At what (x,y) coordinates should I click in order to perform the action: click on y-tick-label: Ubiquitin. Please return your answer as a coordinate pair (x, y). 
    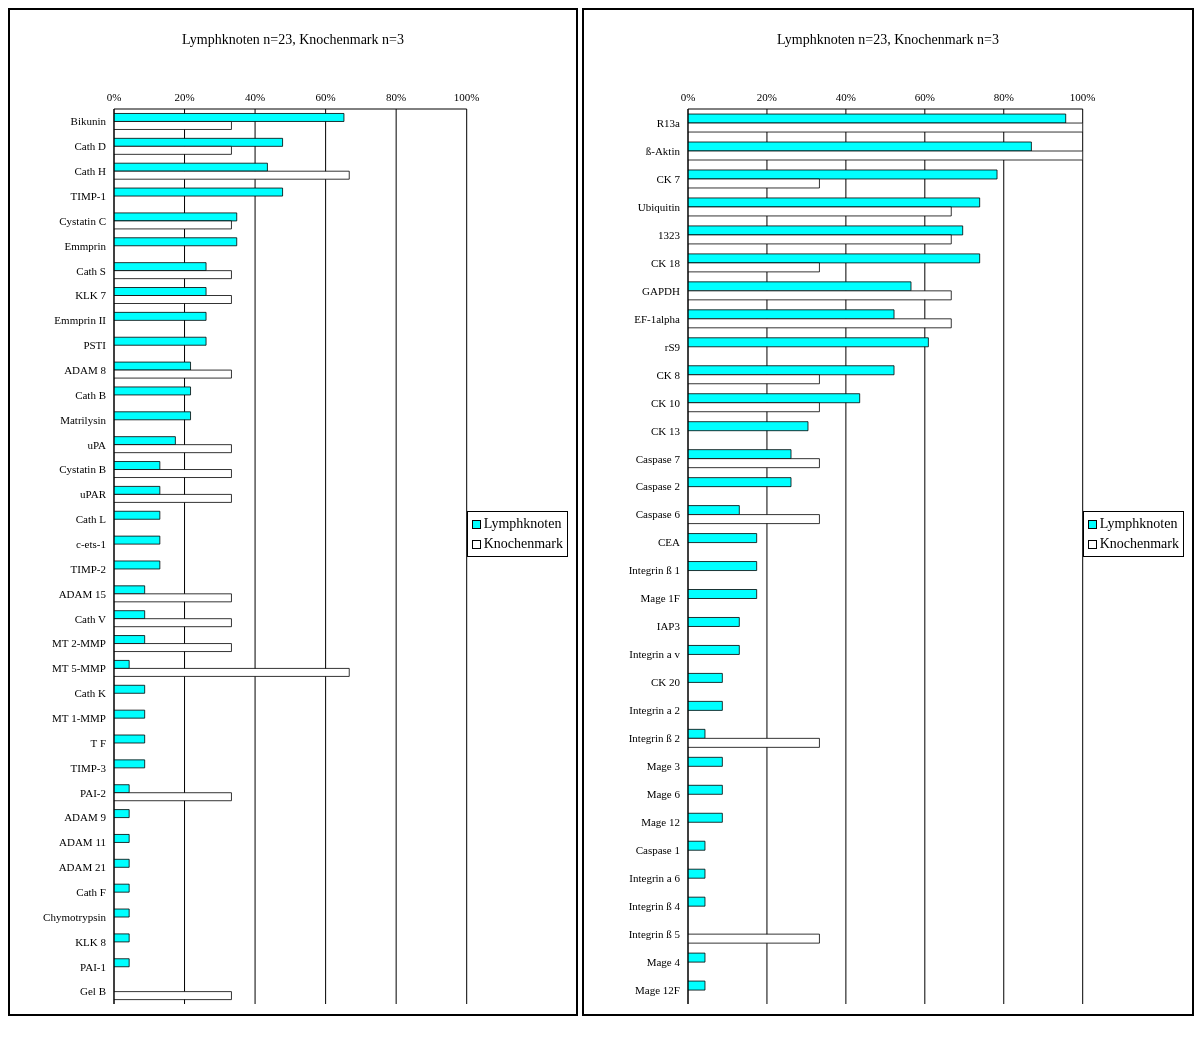
    Looking at the image, I should click on (659, 206).